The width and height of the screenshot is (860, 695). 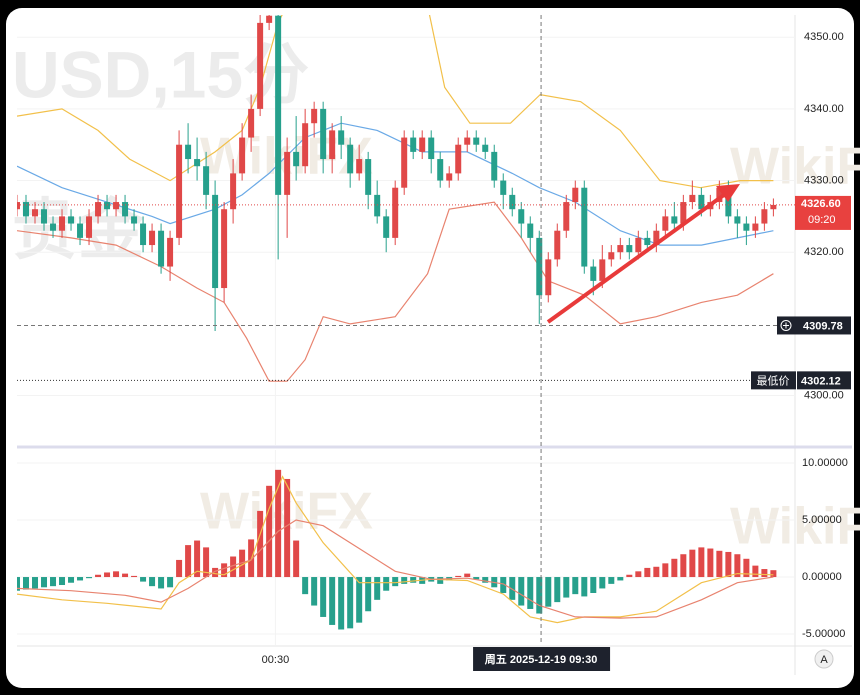 What do you see at coordinates (821, 381) in the screenshot?
I see `low-price-label: 4302.12` at bounding box center [821, 381].